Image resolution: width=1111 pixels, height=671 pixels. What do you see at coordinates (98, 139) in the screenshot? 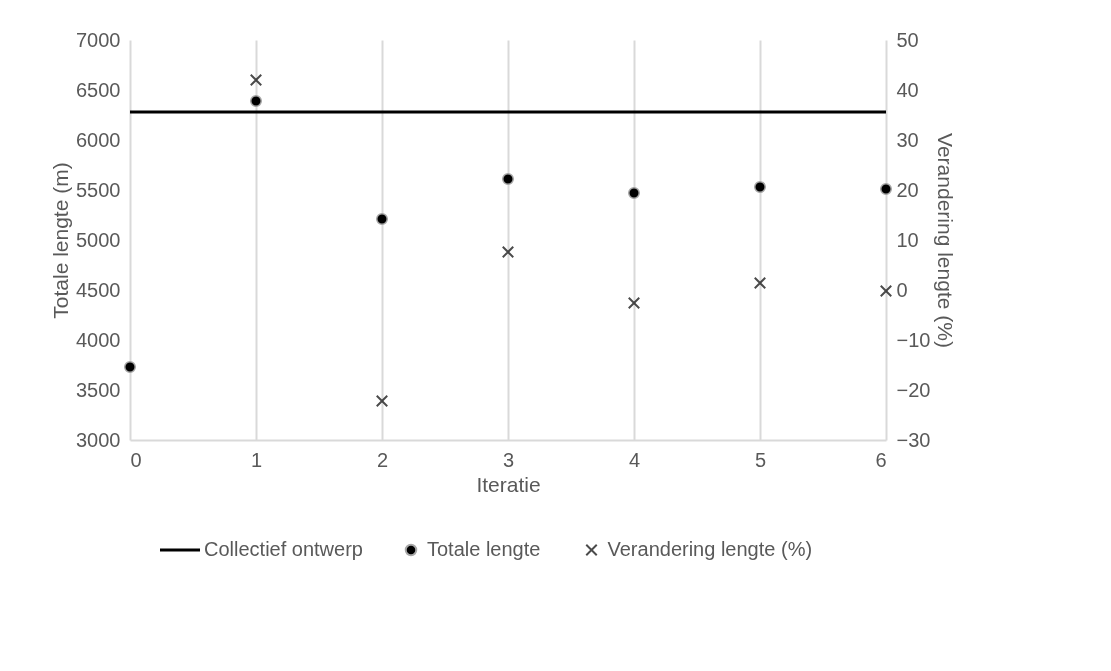
I see `y-tick-label: 6000` at bounding box center [98, 139].